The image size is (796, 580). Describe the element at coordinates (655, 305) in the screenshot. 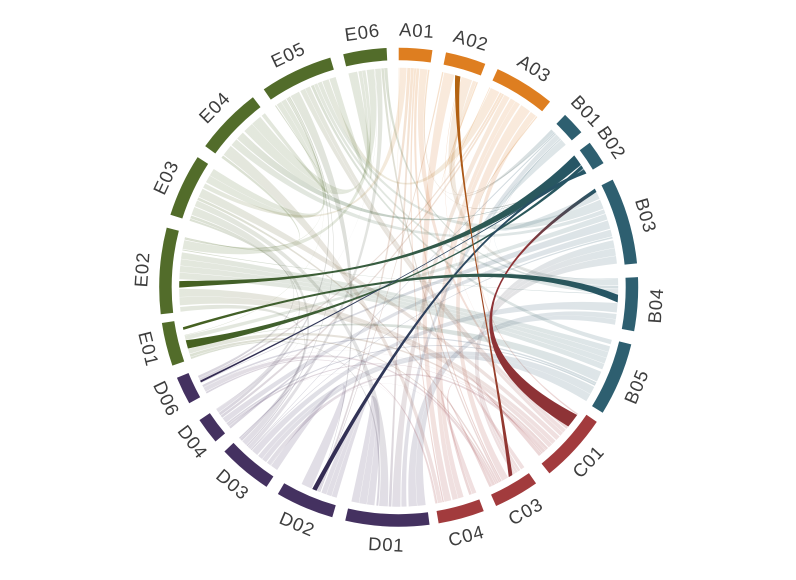

I see `svg-text: B04` at that location.